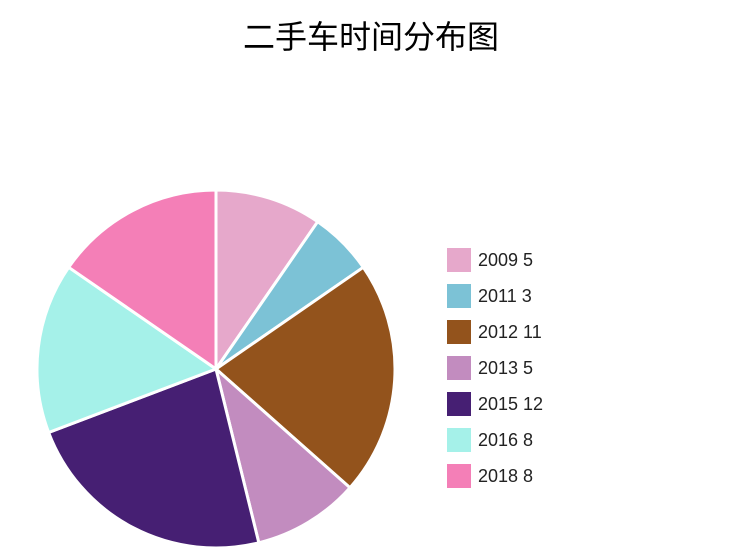 This screenshot has height=548, width=742. I want to click on legend-item-2009: 2009 5, so click(495, 260).